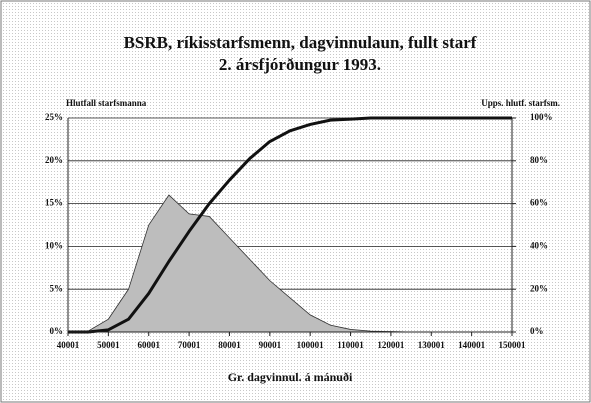 The image size is (591, 403). I want to click on y2-tick-label: 40%, so click(539, 245).